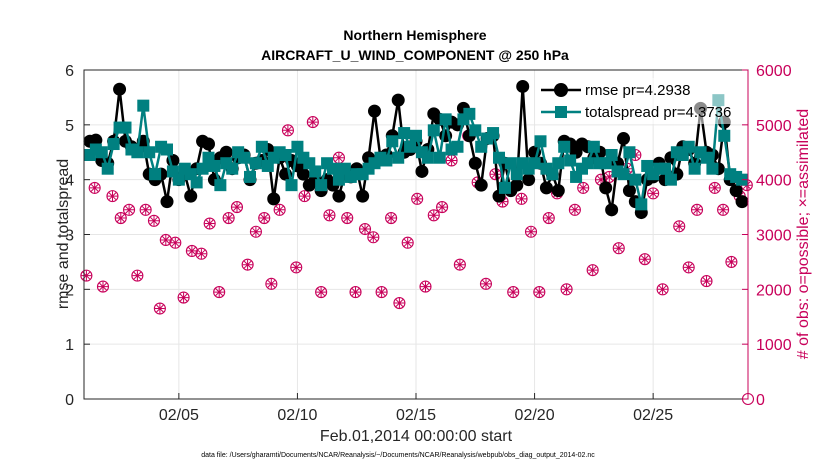 The image size is (830, 470). I want to click on y-tick-label: 4, so click(69, 181).